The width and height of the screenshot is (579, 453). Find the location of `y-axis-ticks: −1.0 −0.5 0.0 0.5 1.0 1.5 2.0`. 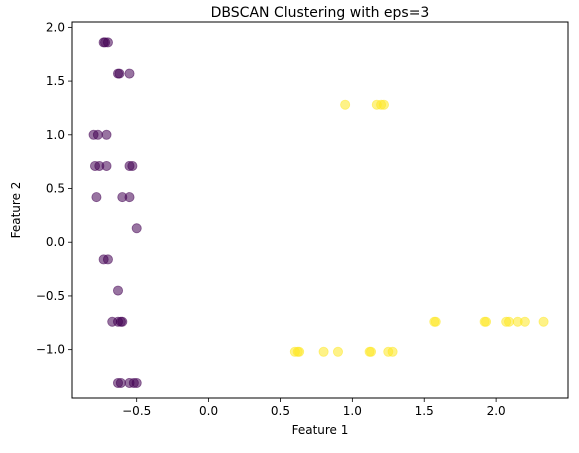

y-axis-ticks: −1.0 −0.5 0.0 0.5 1.0 1.5 2.0 is located at coordinates (54, 188).